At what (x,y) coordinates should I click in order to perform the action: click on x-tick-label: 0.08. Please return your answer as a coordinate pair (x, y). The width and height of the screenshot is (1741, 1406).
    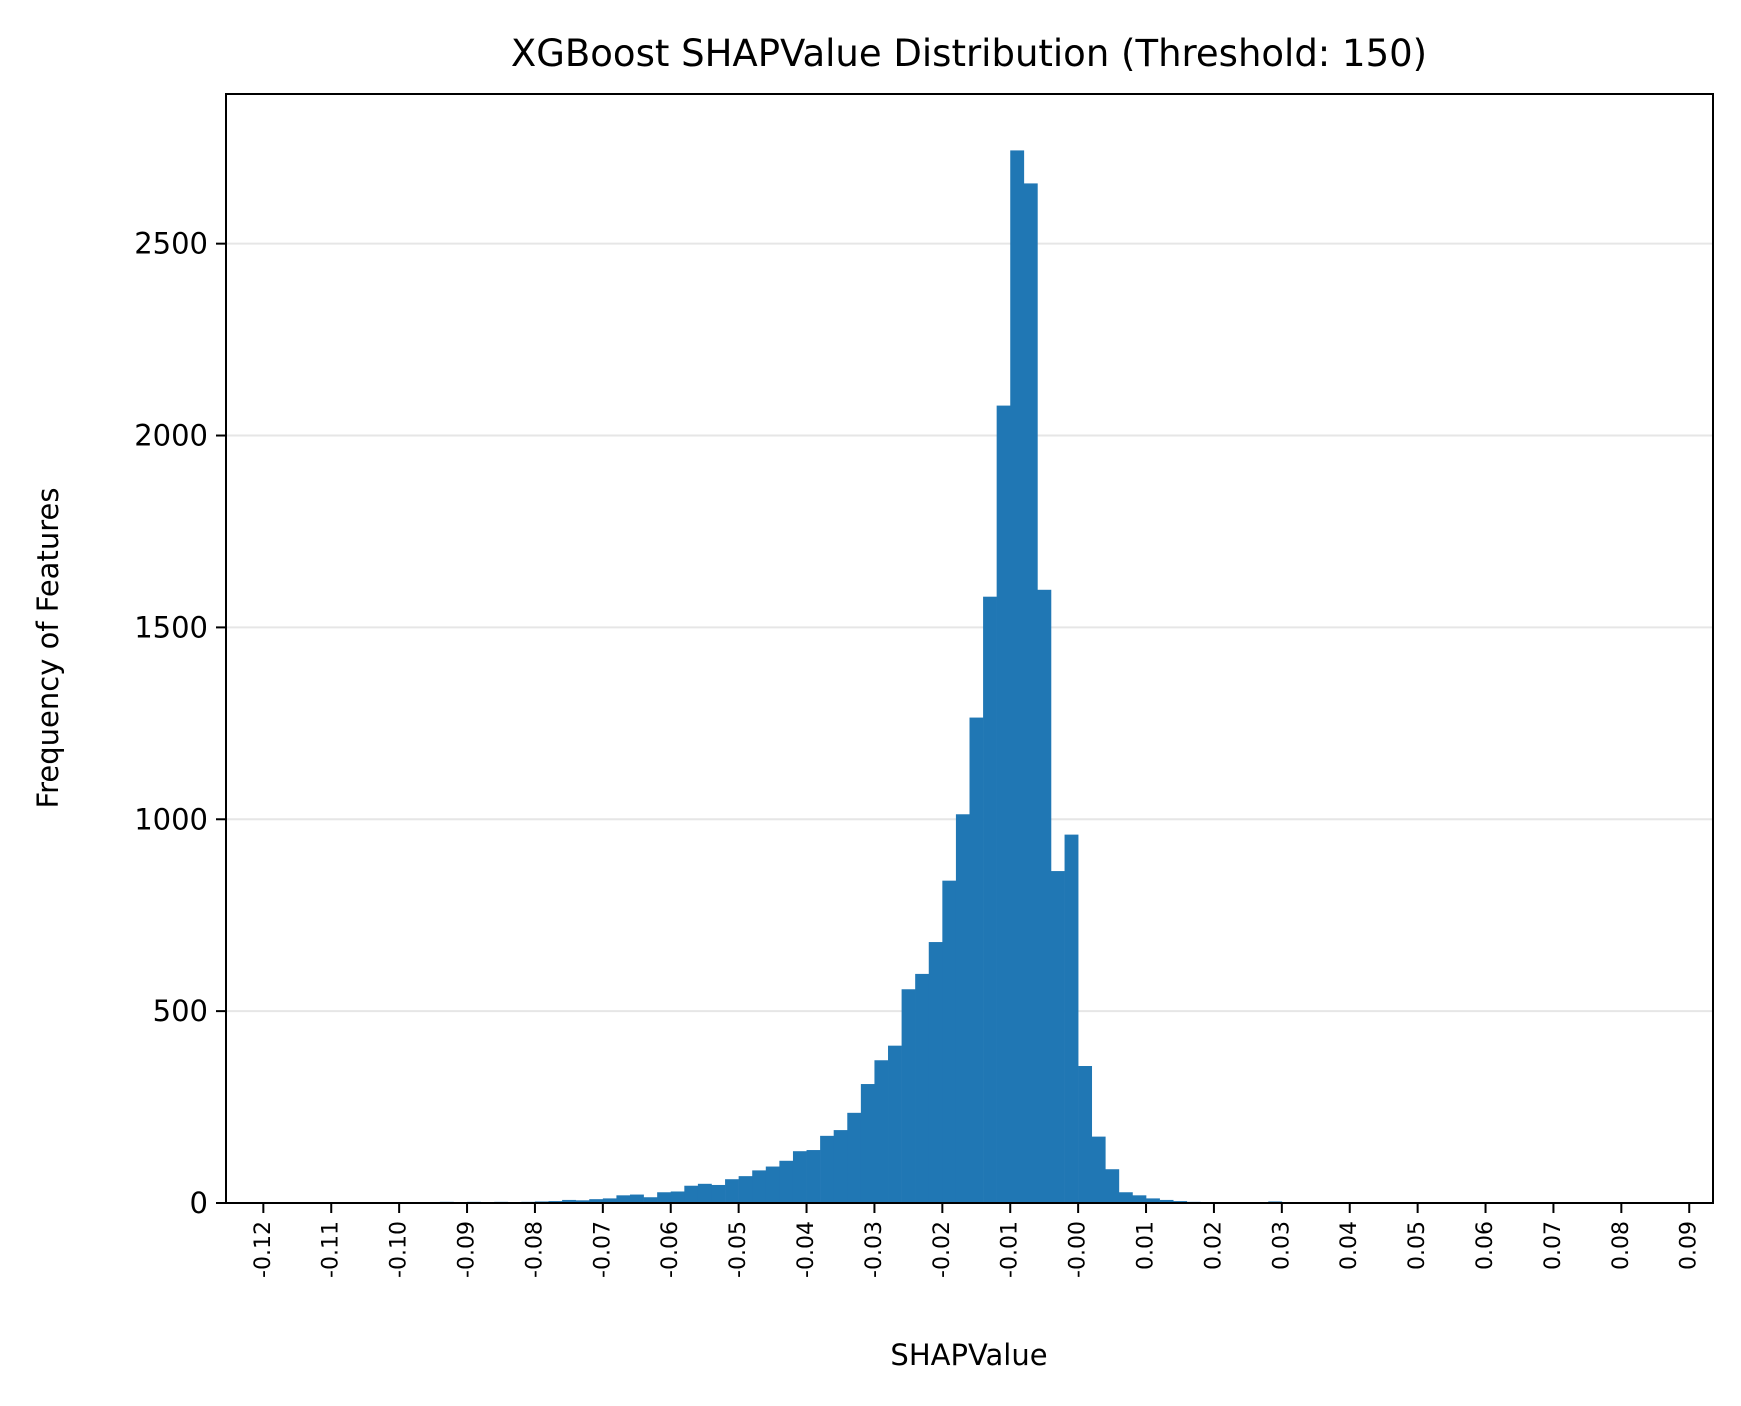
    Looking at the image, I should click on (1621, 1245).